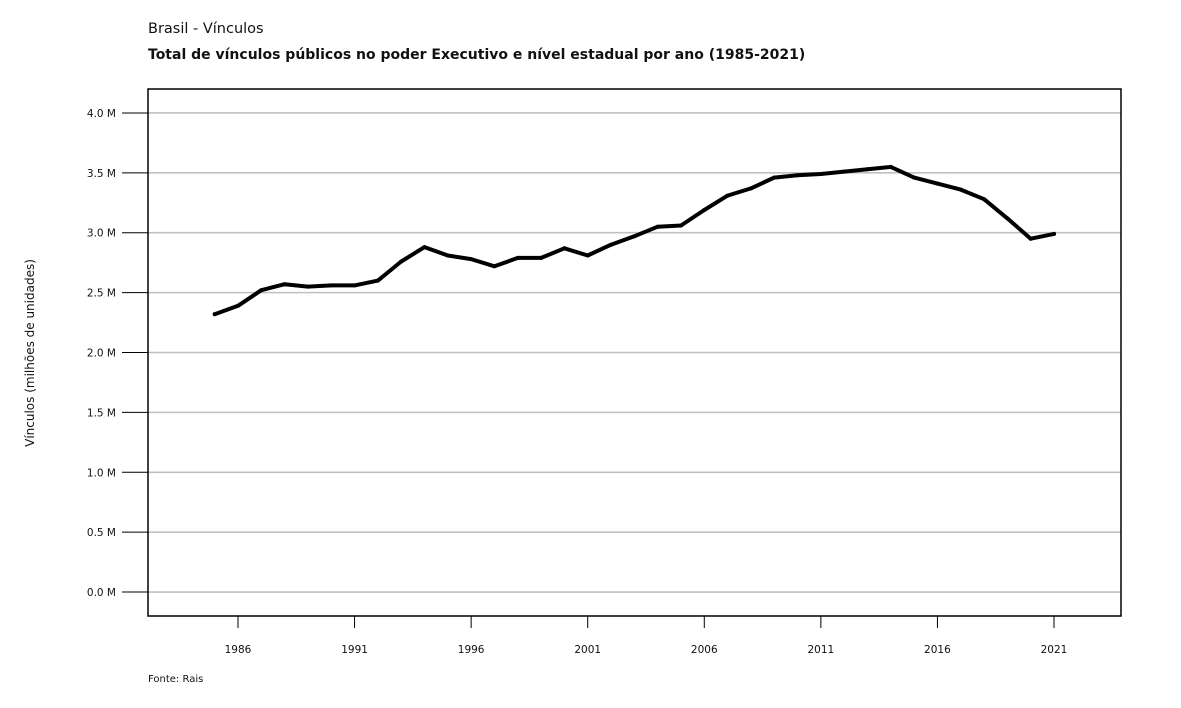  Describe the element at coordinates (101, 174) in the screenshot. I see `y-tick-label: 3.5 M` at that location.